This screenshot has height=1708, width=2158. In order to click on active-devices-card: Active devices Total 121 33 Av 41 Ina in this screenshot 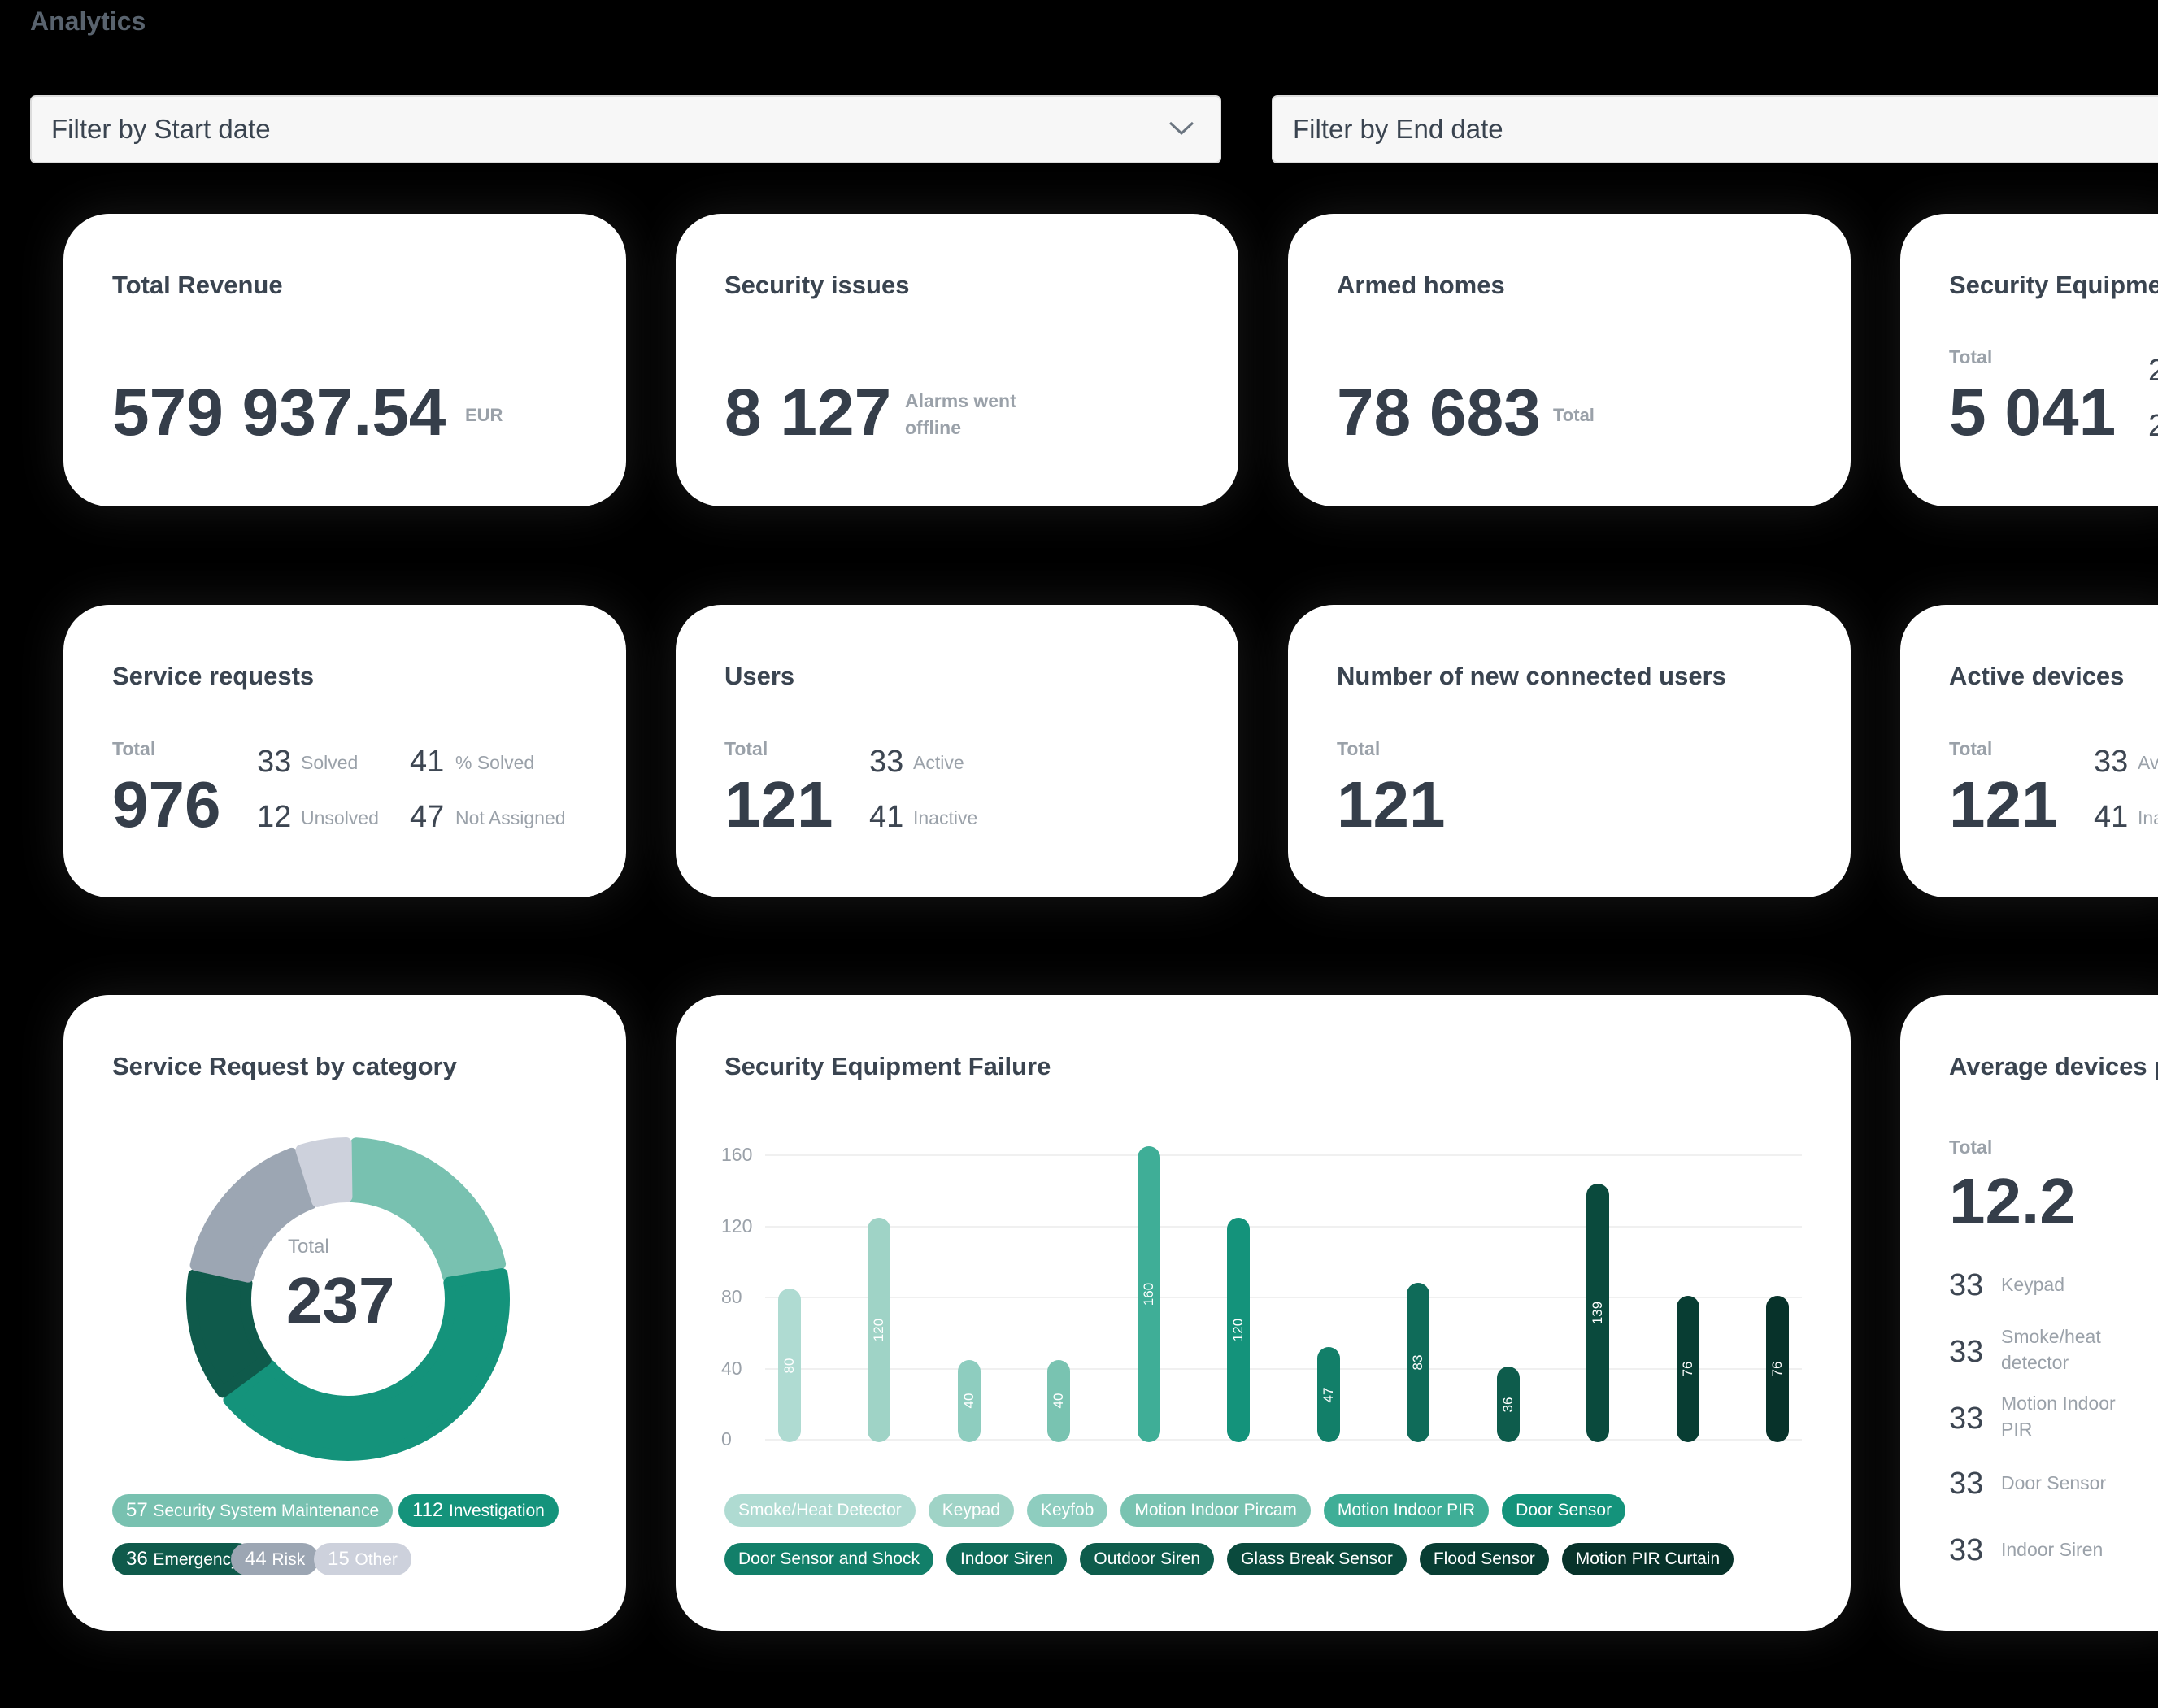, I will do `click(2029, 751)`.